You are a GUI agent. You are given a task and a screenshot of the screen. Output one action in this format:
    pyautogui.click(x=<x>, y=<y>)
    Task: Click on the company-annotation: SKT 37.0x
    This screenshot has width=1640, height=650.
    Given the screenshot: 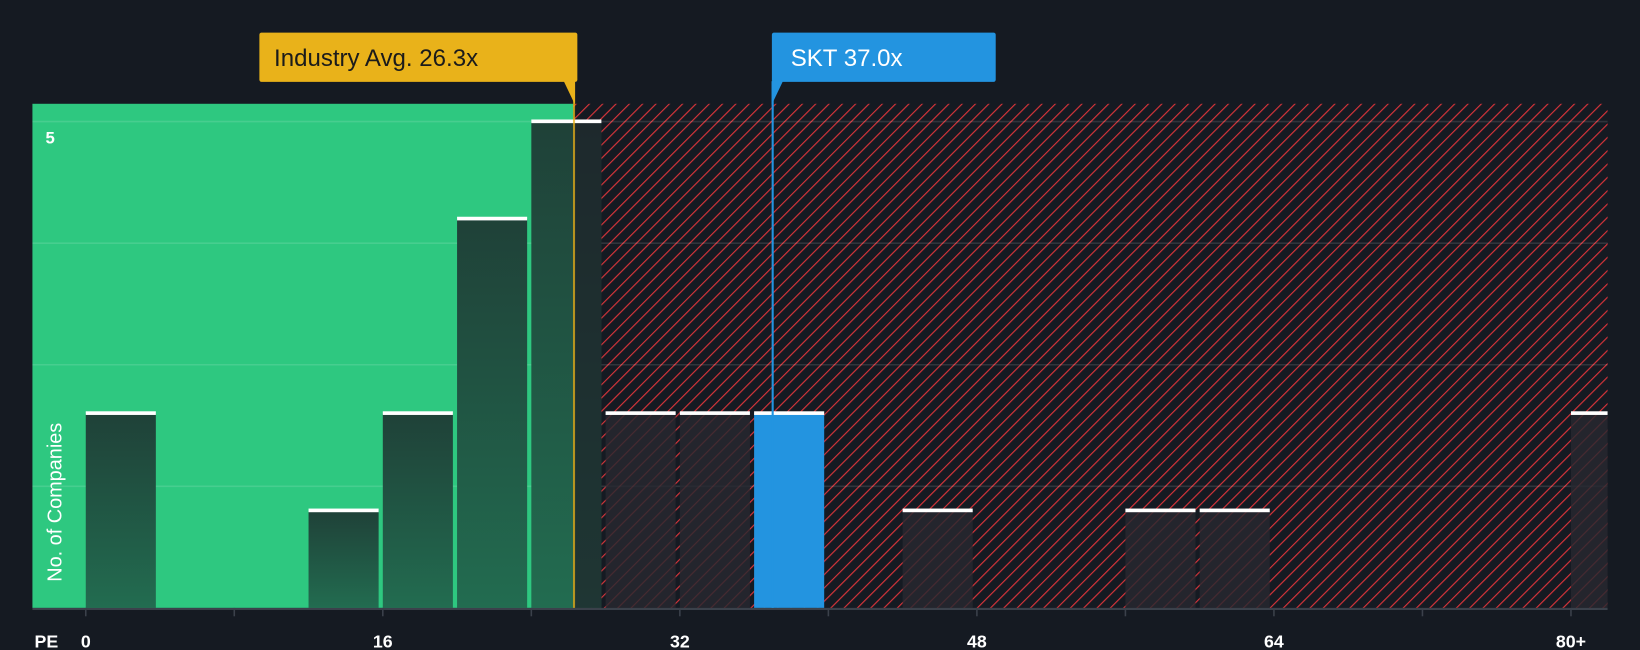 What is the action you would take?
    pyautogui.click(x=883, y=320)
    